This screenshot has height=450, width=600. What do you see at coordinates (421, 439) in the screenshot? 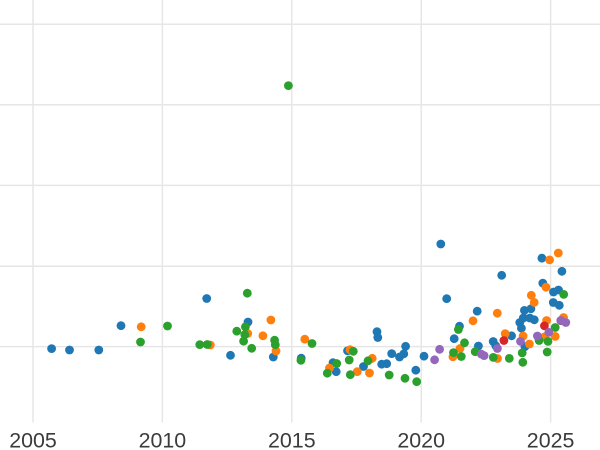
I see `svg-text: 2020` at bounding box center [421, 439].